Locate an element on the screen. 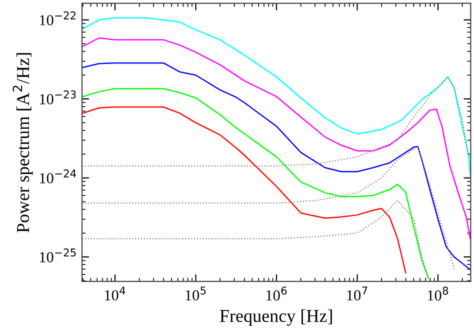 The image size is (474, 335). y-tick-label: 10$^{−25}$ is located at coordinates (58, 255).